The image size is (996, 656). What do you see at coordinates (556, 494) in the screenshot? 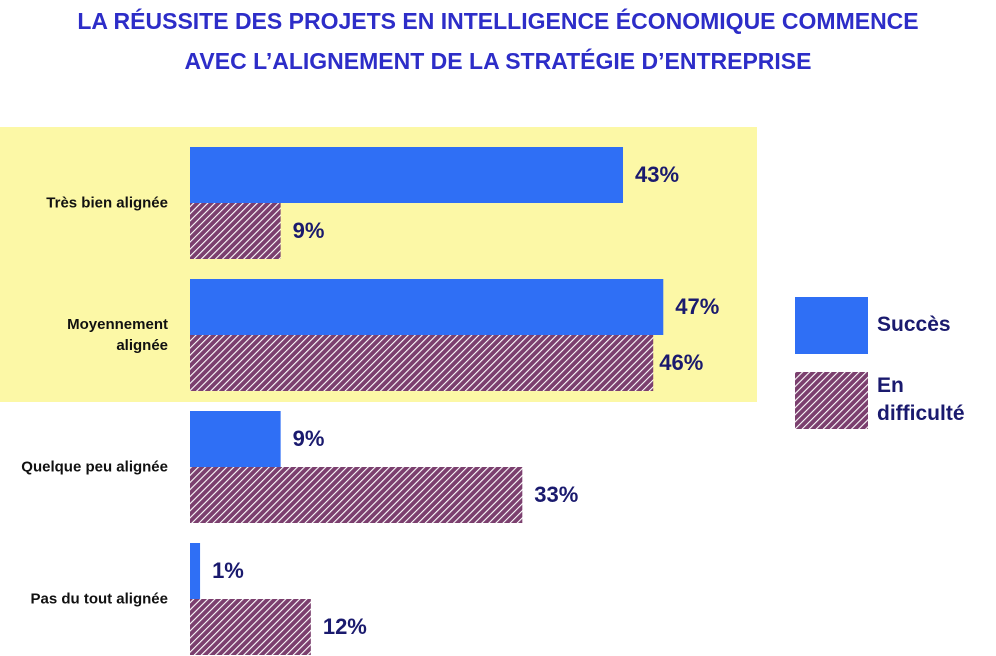
I see `value-label: 33%` at bounding box center [556, 494].